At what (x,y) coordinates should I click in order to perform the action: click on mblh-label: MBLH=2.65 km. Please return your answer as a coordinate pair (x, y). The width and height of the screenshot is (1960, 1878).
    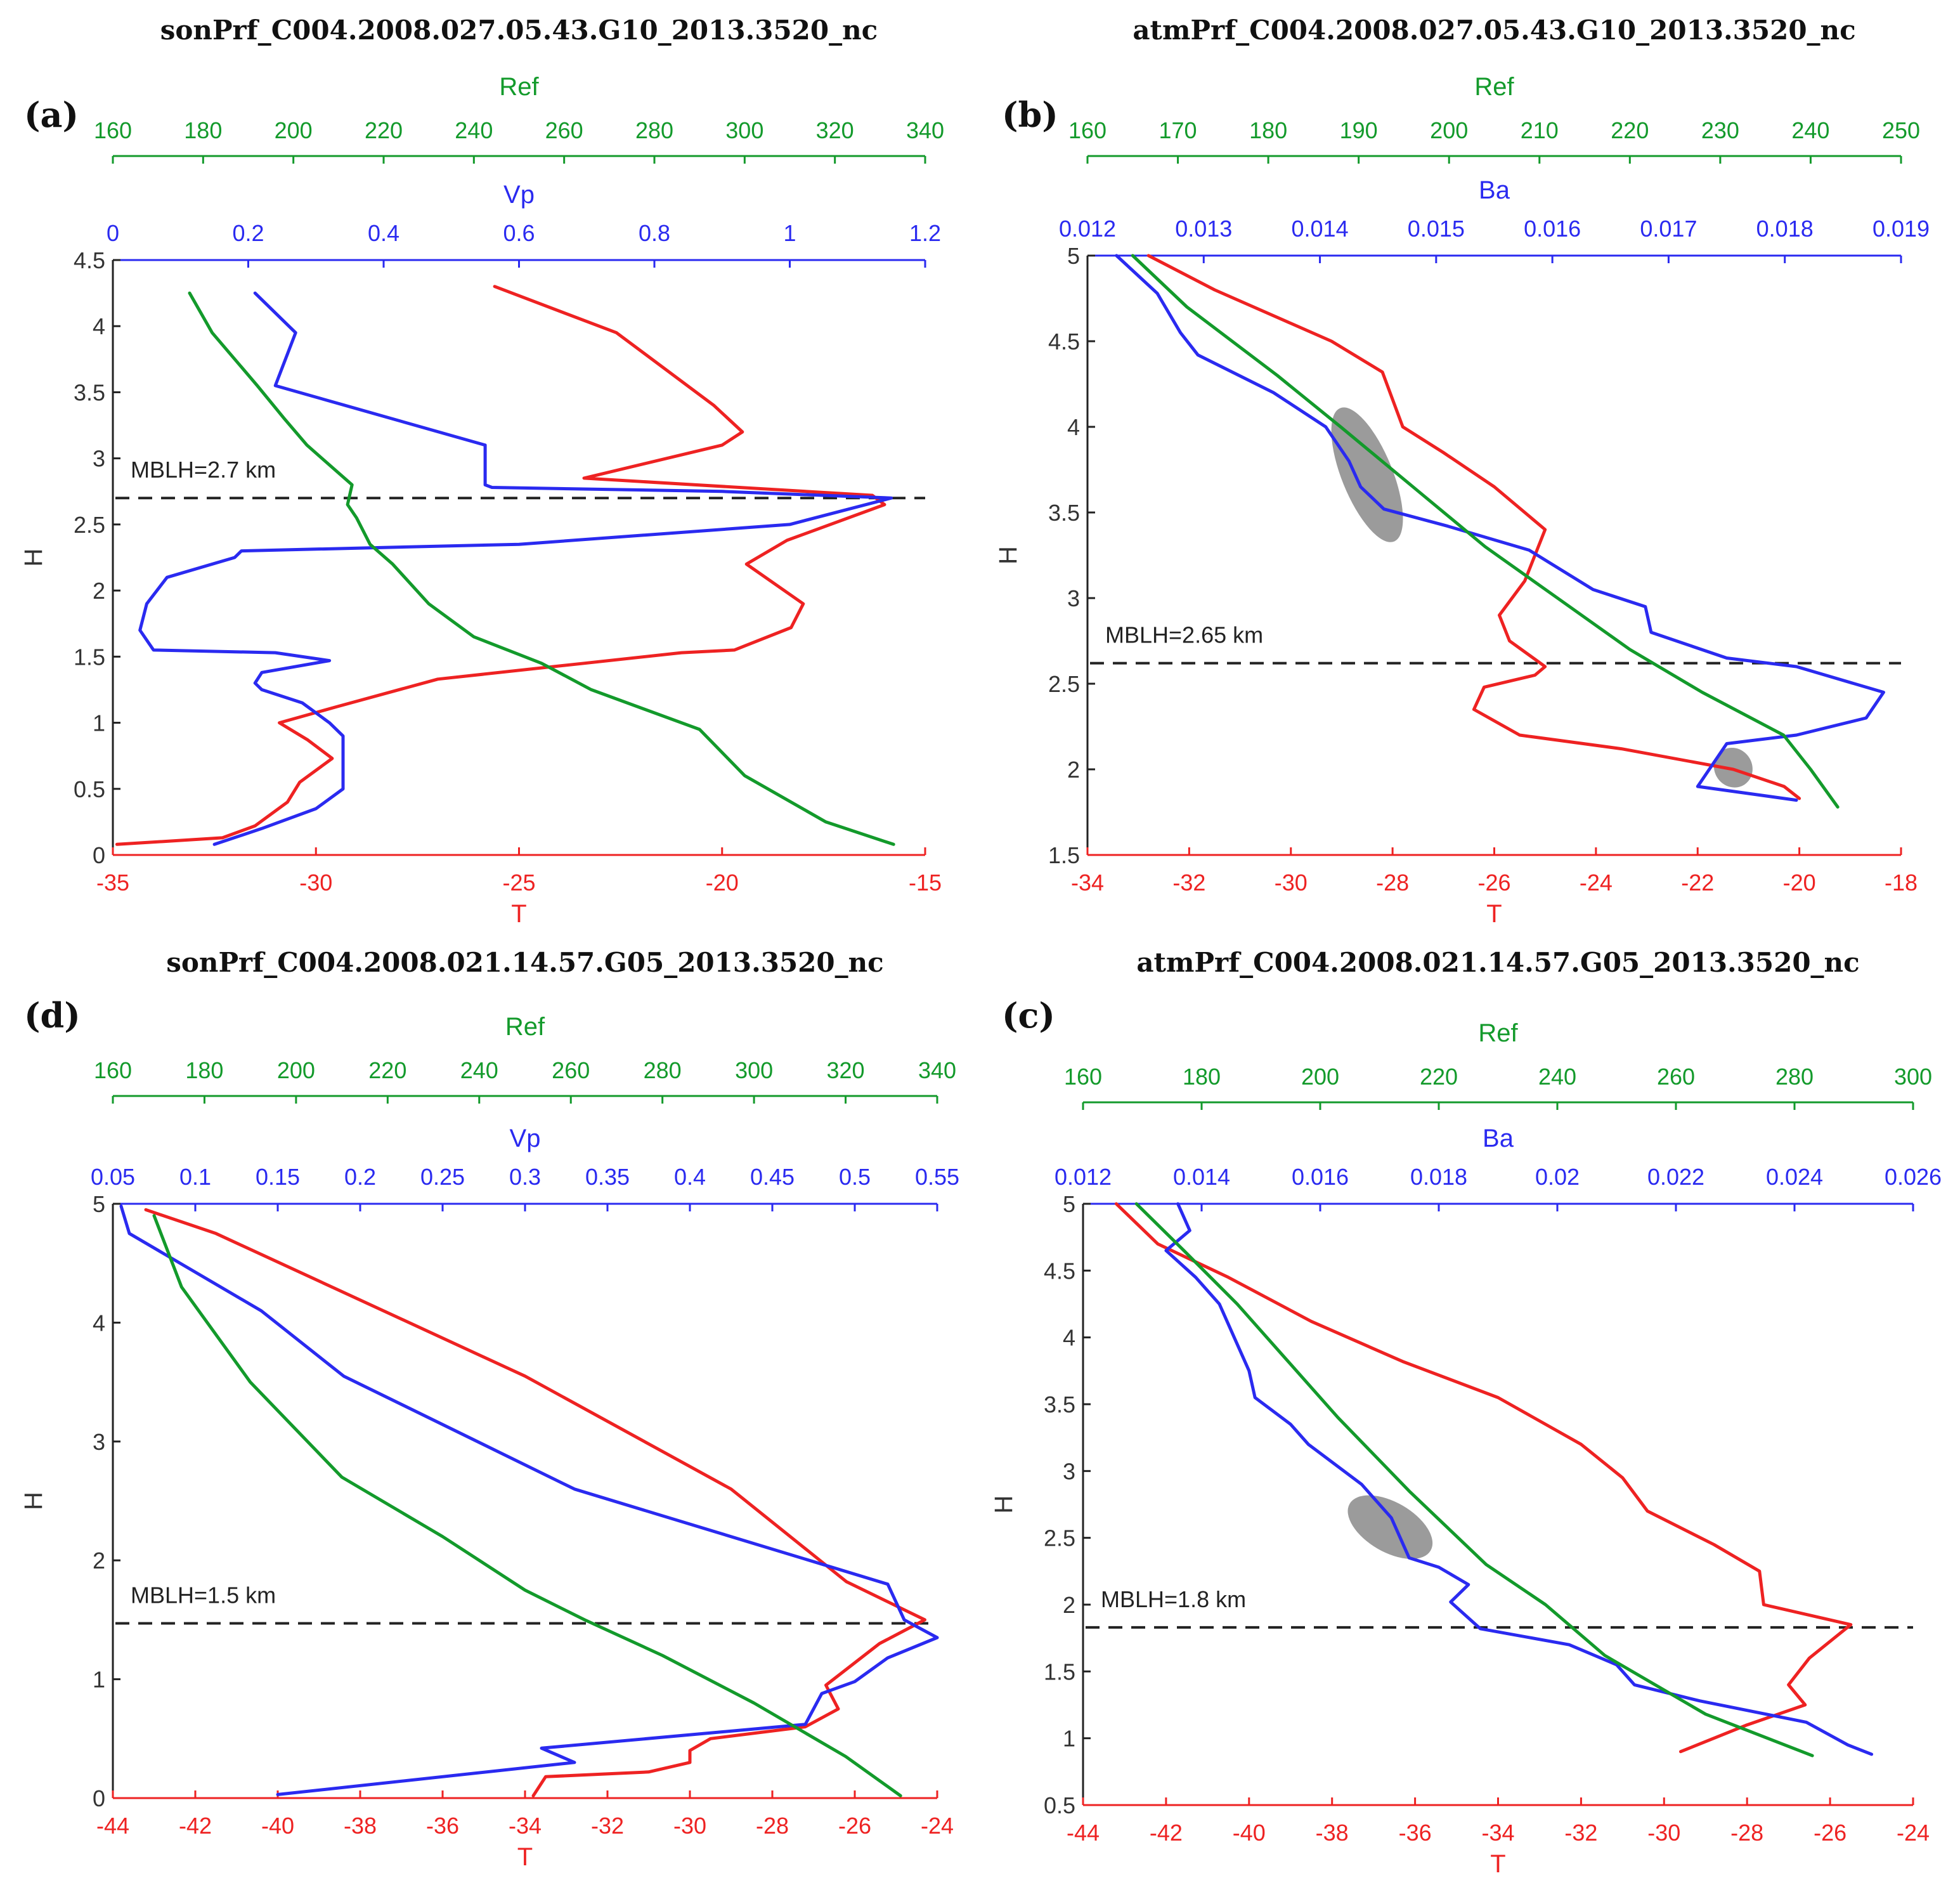
    Looking at the image, I should click on (1184, 635).